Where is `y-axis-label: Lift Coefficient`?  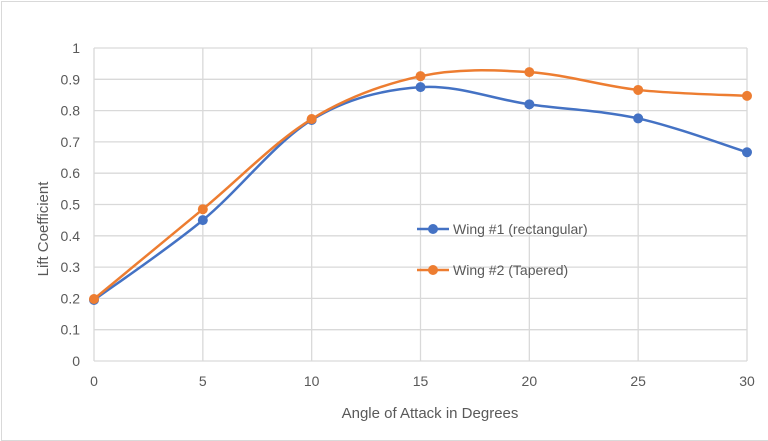 y-axis-label: Lift Coefficient is located at coordinates (43, 229).